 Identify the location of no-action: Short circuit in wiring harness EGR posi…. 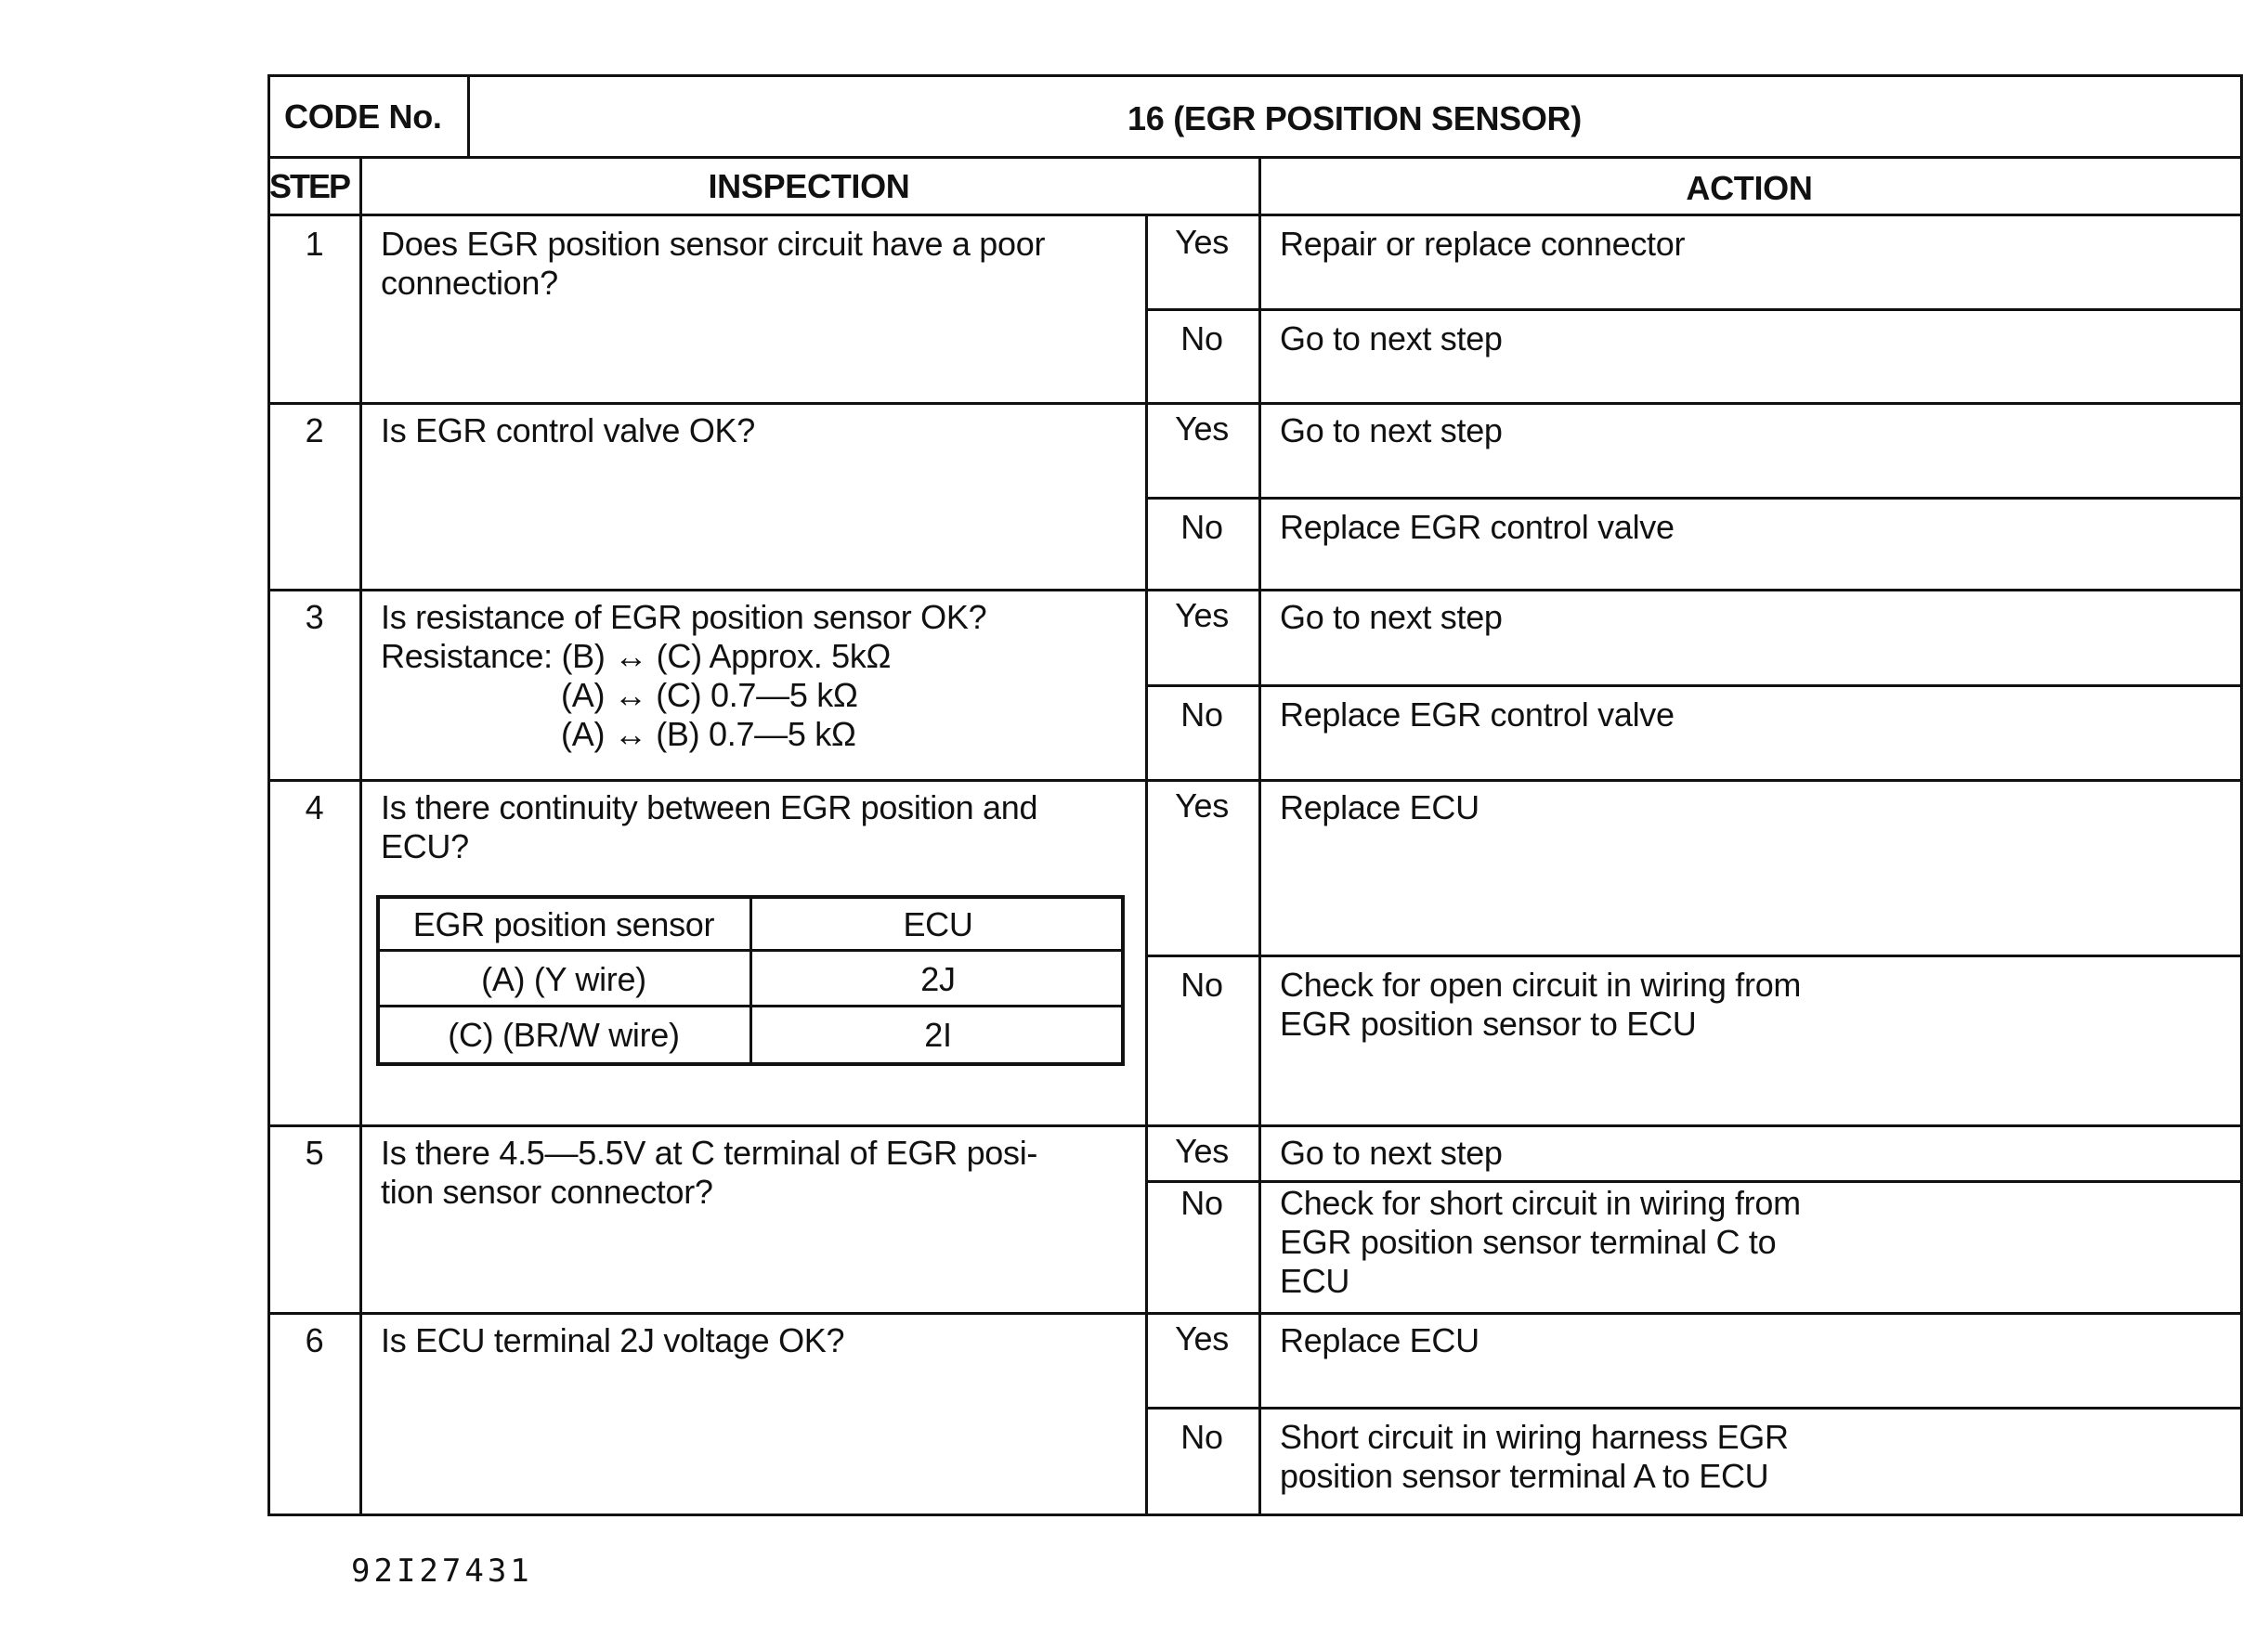
(1535, 1456).